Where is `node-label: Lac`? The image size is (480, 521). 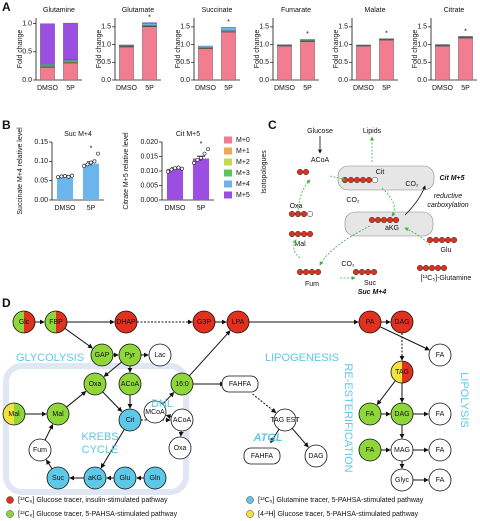
node-label: Lac is located at coordinates (160, 355).